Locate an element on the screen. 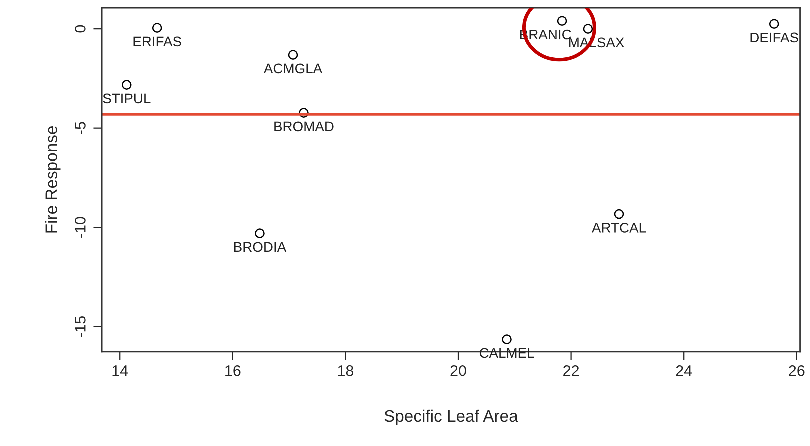  x-axis-title: Specific Leaf Area is located at coordinates (451, 418).